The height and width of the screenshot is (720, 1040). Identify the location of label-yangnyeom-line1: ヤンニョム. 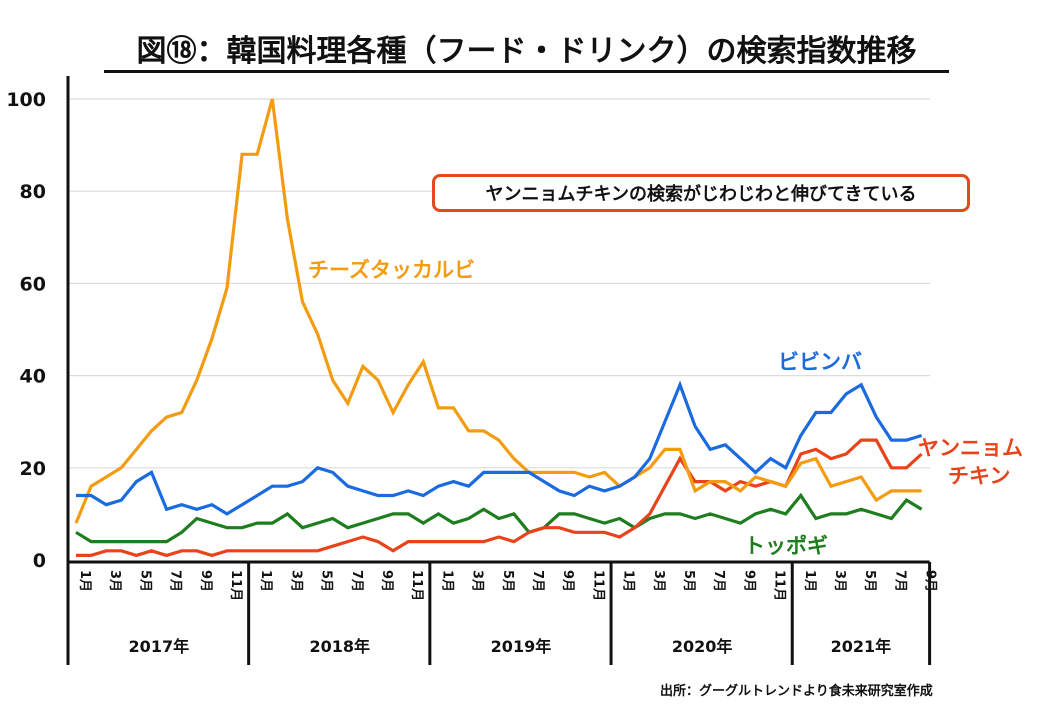
(970, 448).